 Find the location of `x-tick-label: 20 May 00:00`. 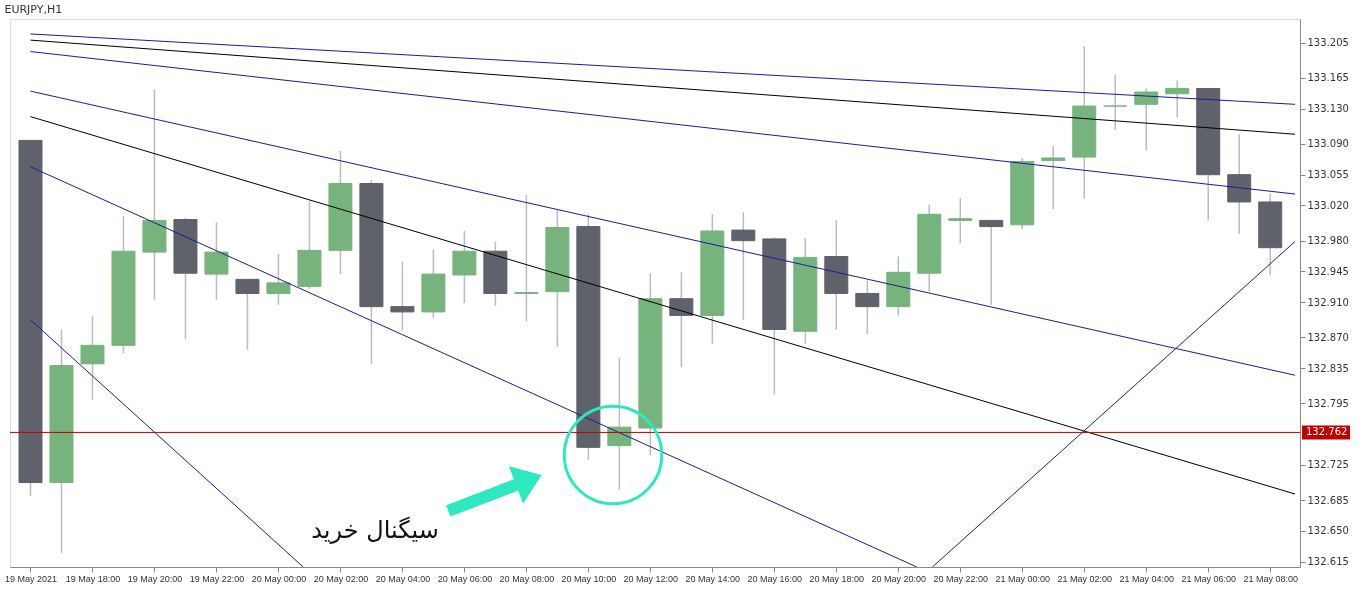

x-tick-label: 20 May 00:00 is located at coordinates (279, 578).